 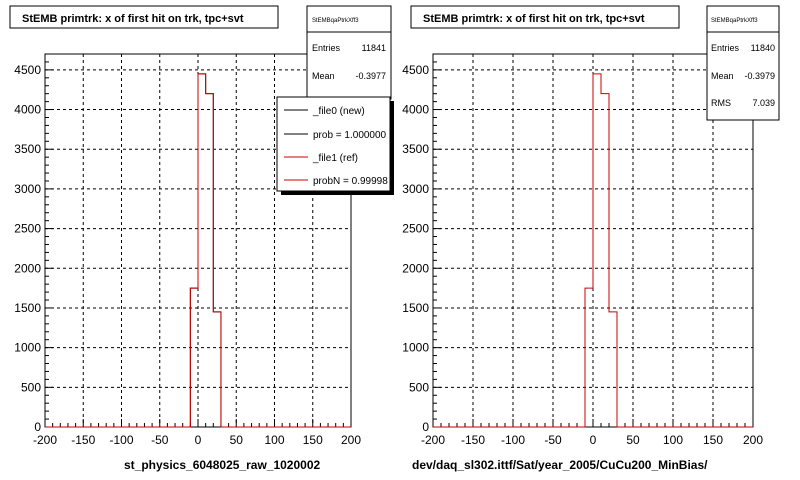 I want to click on legend-label-prob: prob = 1.000000, so click(x=350, y=135).